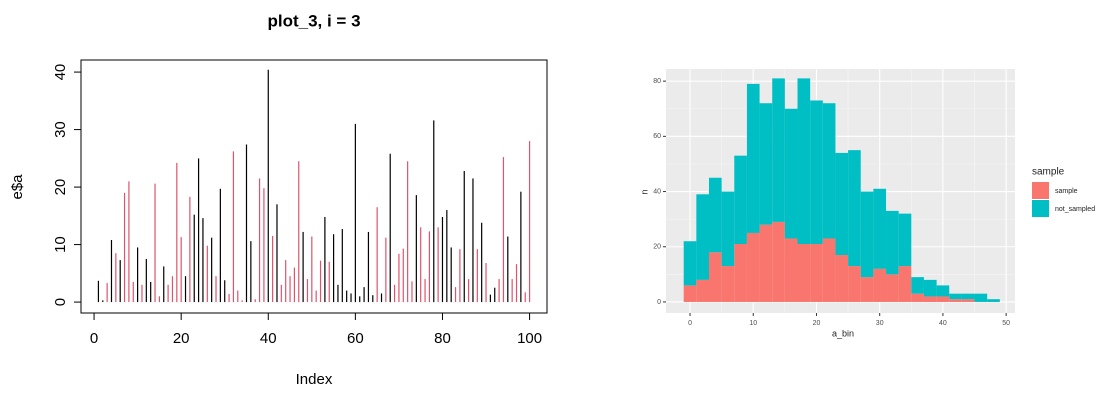  I want to click on y-tick-label: 30, so click(60, 129).